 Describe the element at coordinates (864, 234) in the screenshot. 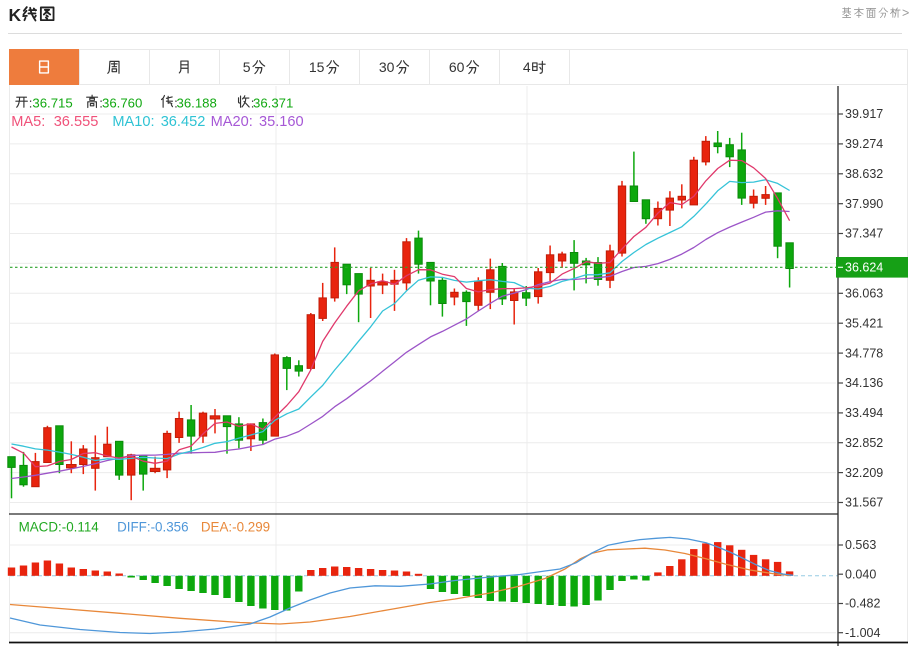

I see `svg-text: 37.347` at that location.